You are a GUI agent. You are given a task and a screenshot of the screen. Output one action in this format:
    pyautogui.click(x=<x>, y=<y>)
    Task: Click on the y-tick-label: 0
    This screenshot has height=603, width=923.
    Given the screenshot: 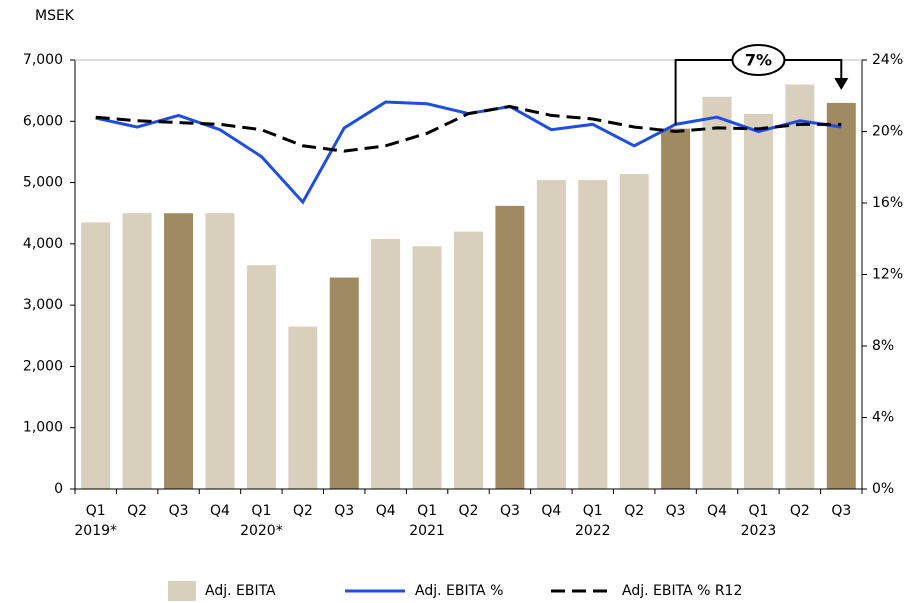 What is the action you would take?
    pyautogui.click(x=58, y=489)
    